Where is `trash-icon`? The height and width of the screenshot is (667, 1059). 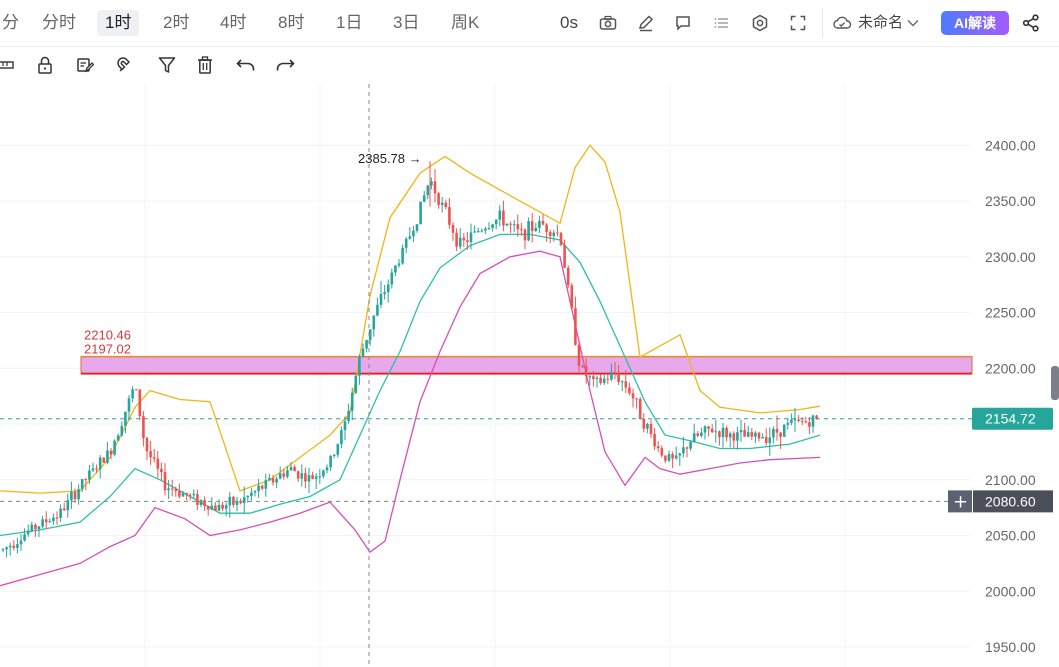
trash-icon is located at coordinates (205, 65).